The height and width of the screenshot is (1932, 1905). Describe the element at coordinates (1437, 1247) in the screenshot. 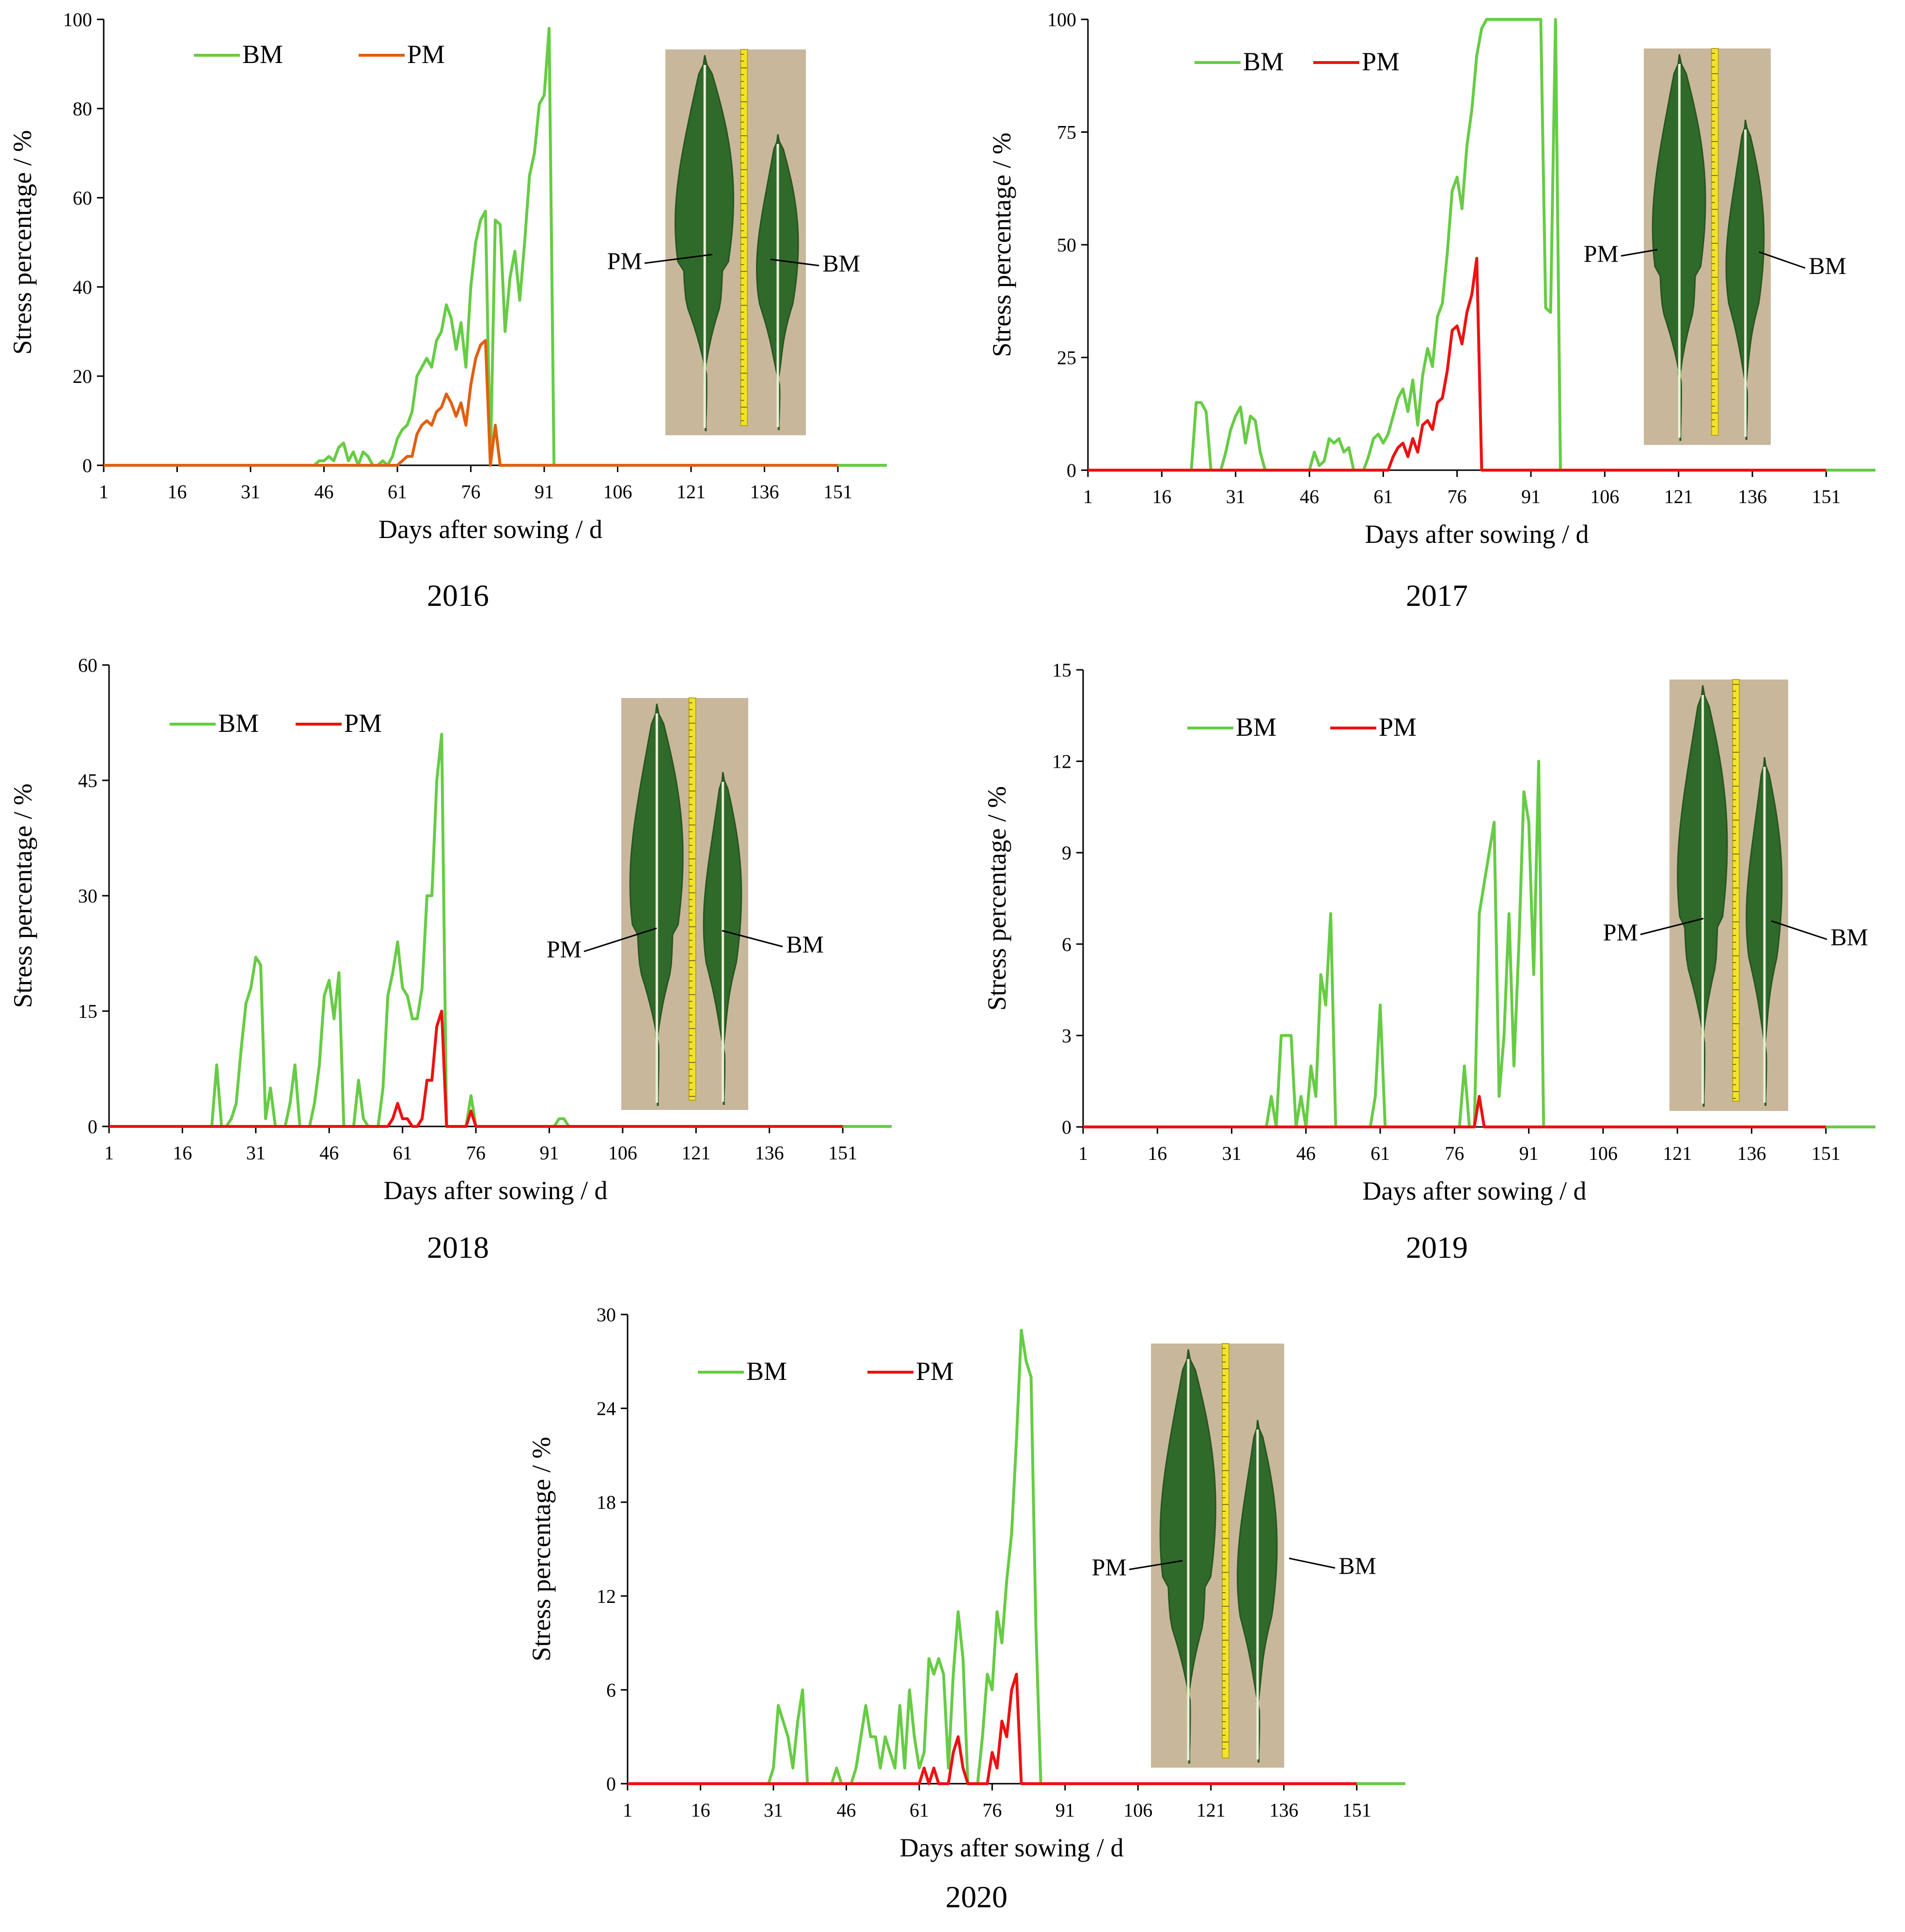

I see `panel-year-caption: 2019` at that location.